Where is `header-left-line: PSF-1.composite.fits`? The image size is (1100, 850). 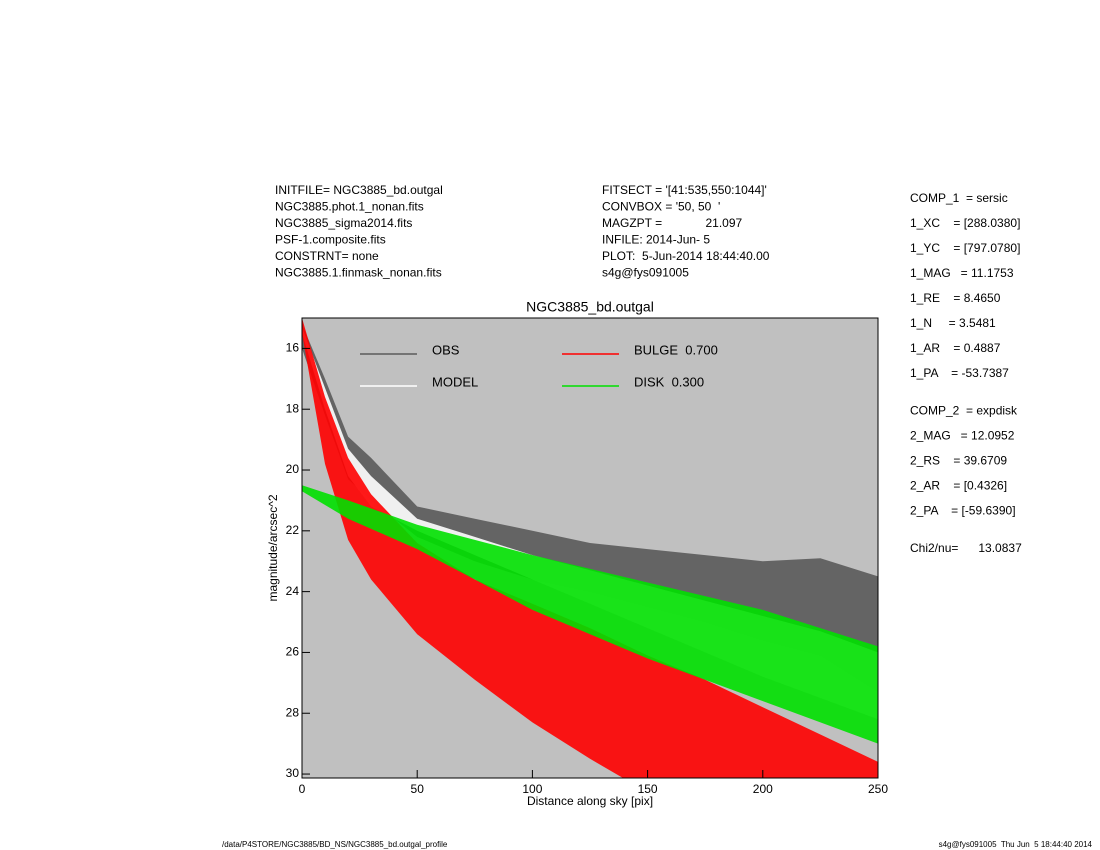 header-left-line: PSF-1.composite.fits is located at coordinates (330, 240).